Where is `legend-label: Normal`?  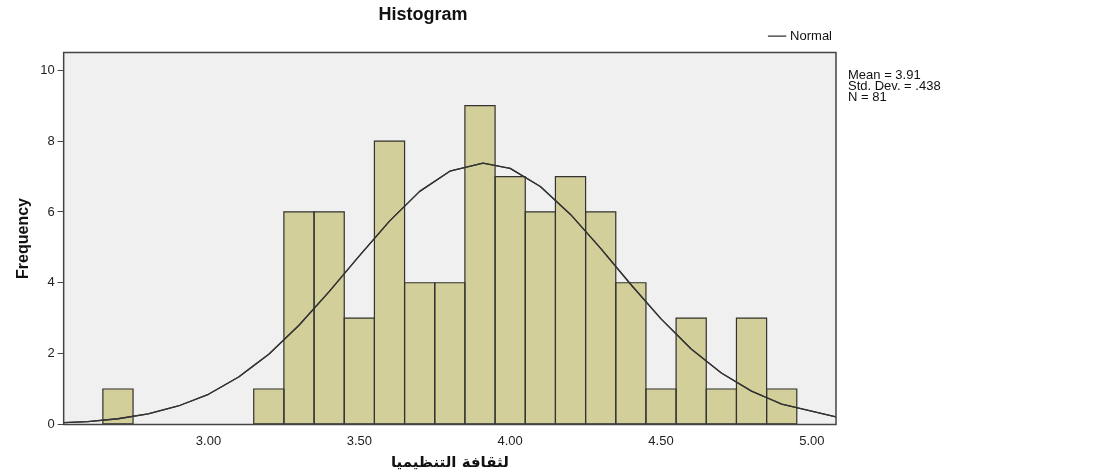
legend-label: Normal is located at coordinates (811, 35).